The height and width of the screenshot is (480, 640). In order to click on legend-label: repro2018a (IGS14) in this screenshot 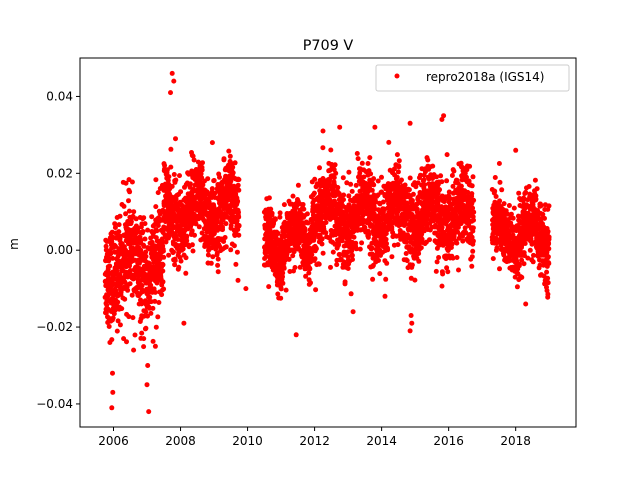, I will do `click(485, 77)`.